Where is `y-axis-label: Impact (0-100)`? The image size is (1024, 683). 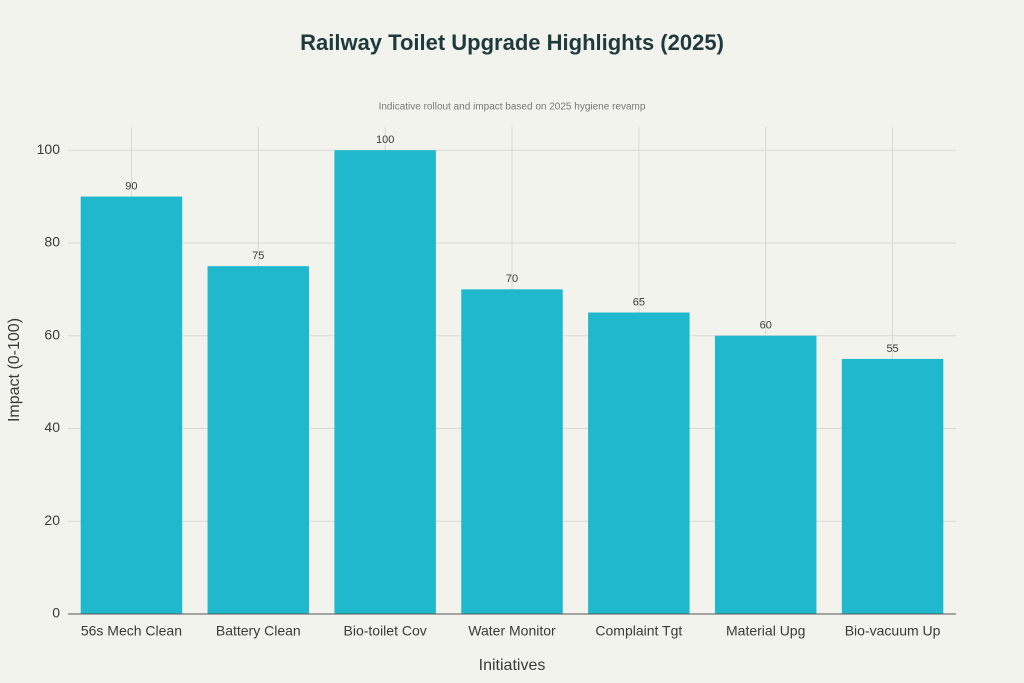 y-axis-label: Impact (0-100) is located at coordinates (14, 370).